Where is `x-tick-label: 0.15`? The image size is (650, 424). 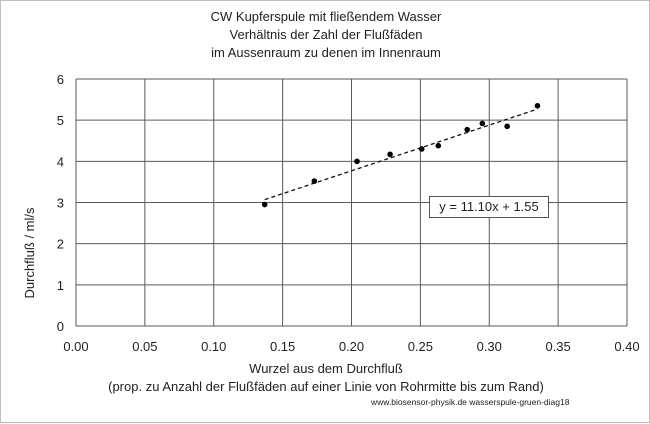 x-tick-label: 0.15 is located at coordinates (282, 346).